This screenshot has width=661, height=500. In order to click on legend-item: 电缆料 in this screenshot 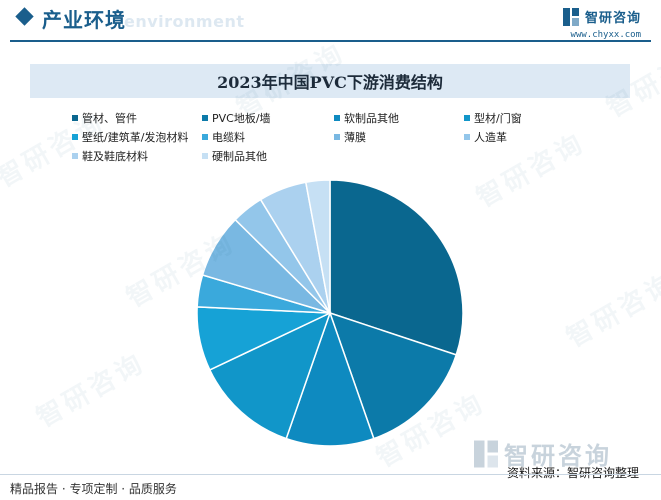, I will do `click(223, 137)`.